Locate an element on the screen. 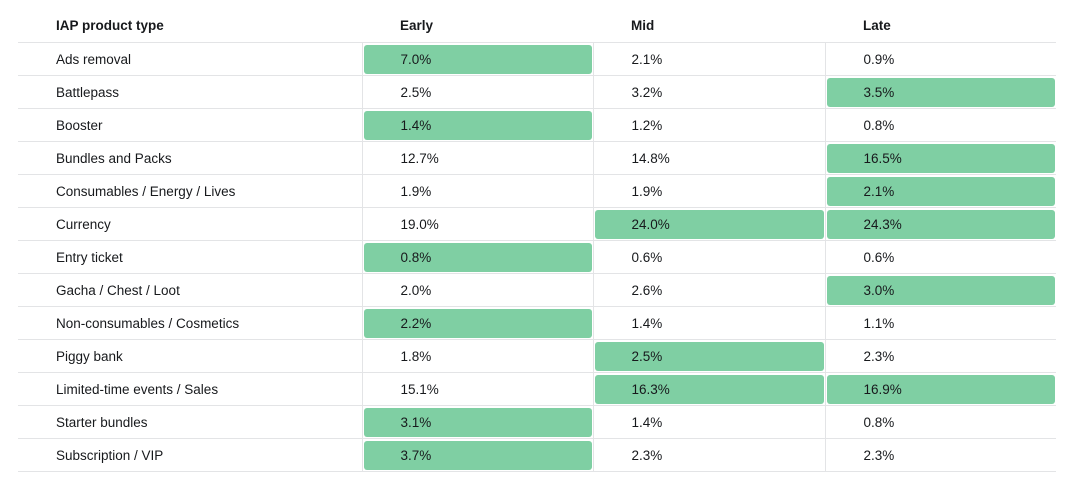  table-row: Gacha / Chest / Loot 2.0% 2.6% 3.0% is located at coordinates (537, 290).